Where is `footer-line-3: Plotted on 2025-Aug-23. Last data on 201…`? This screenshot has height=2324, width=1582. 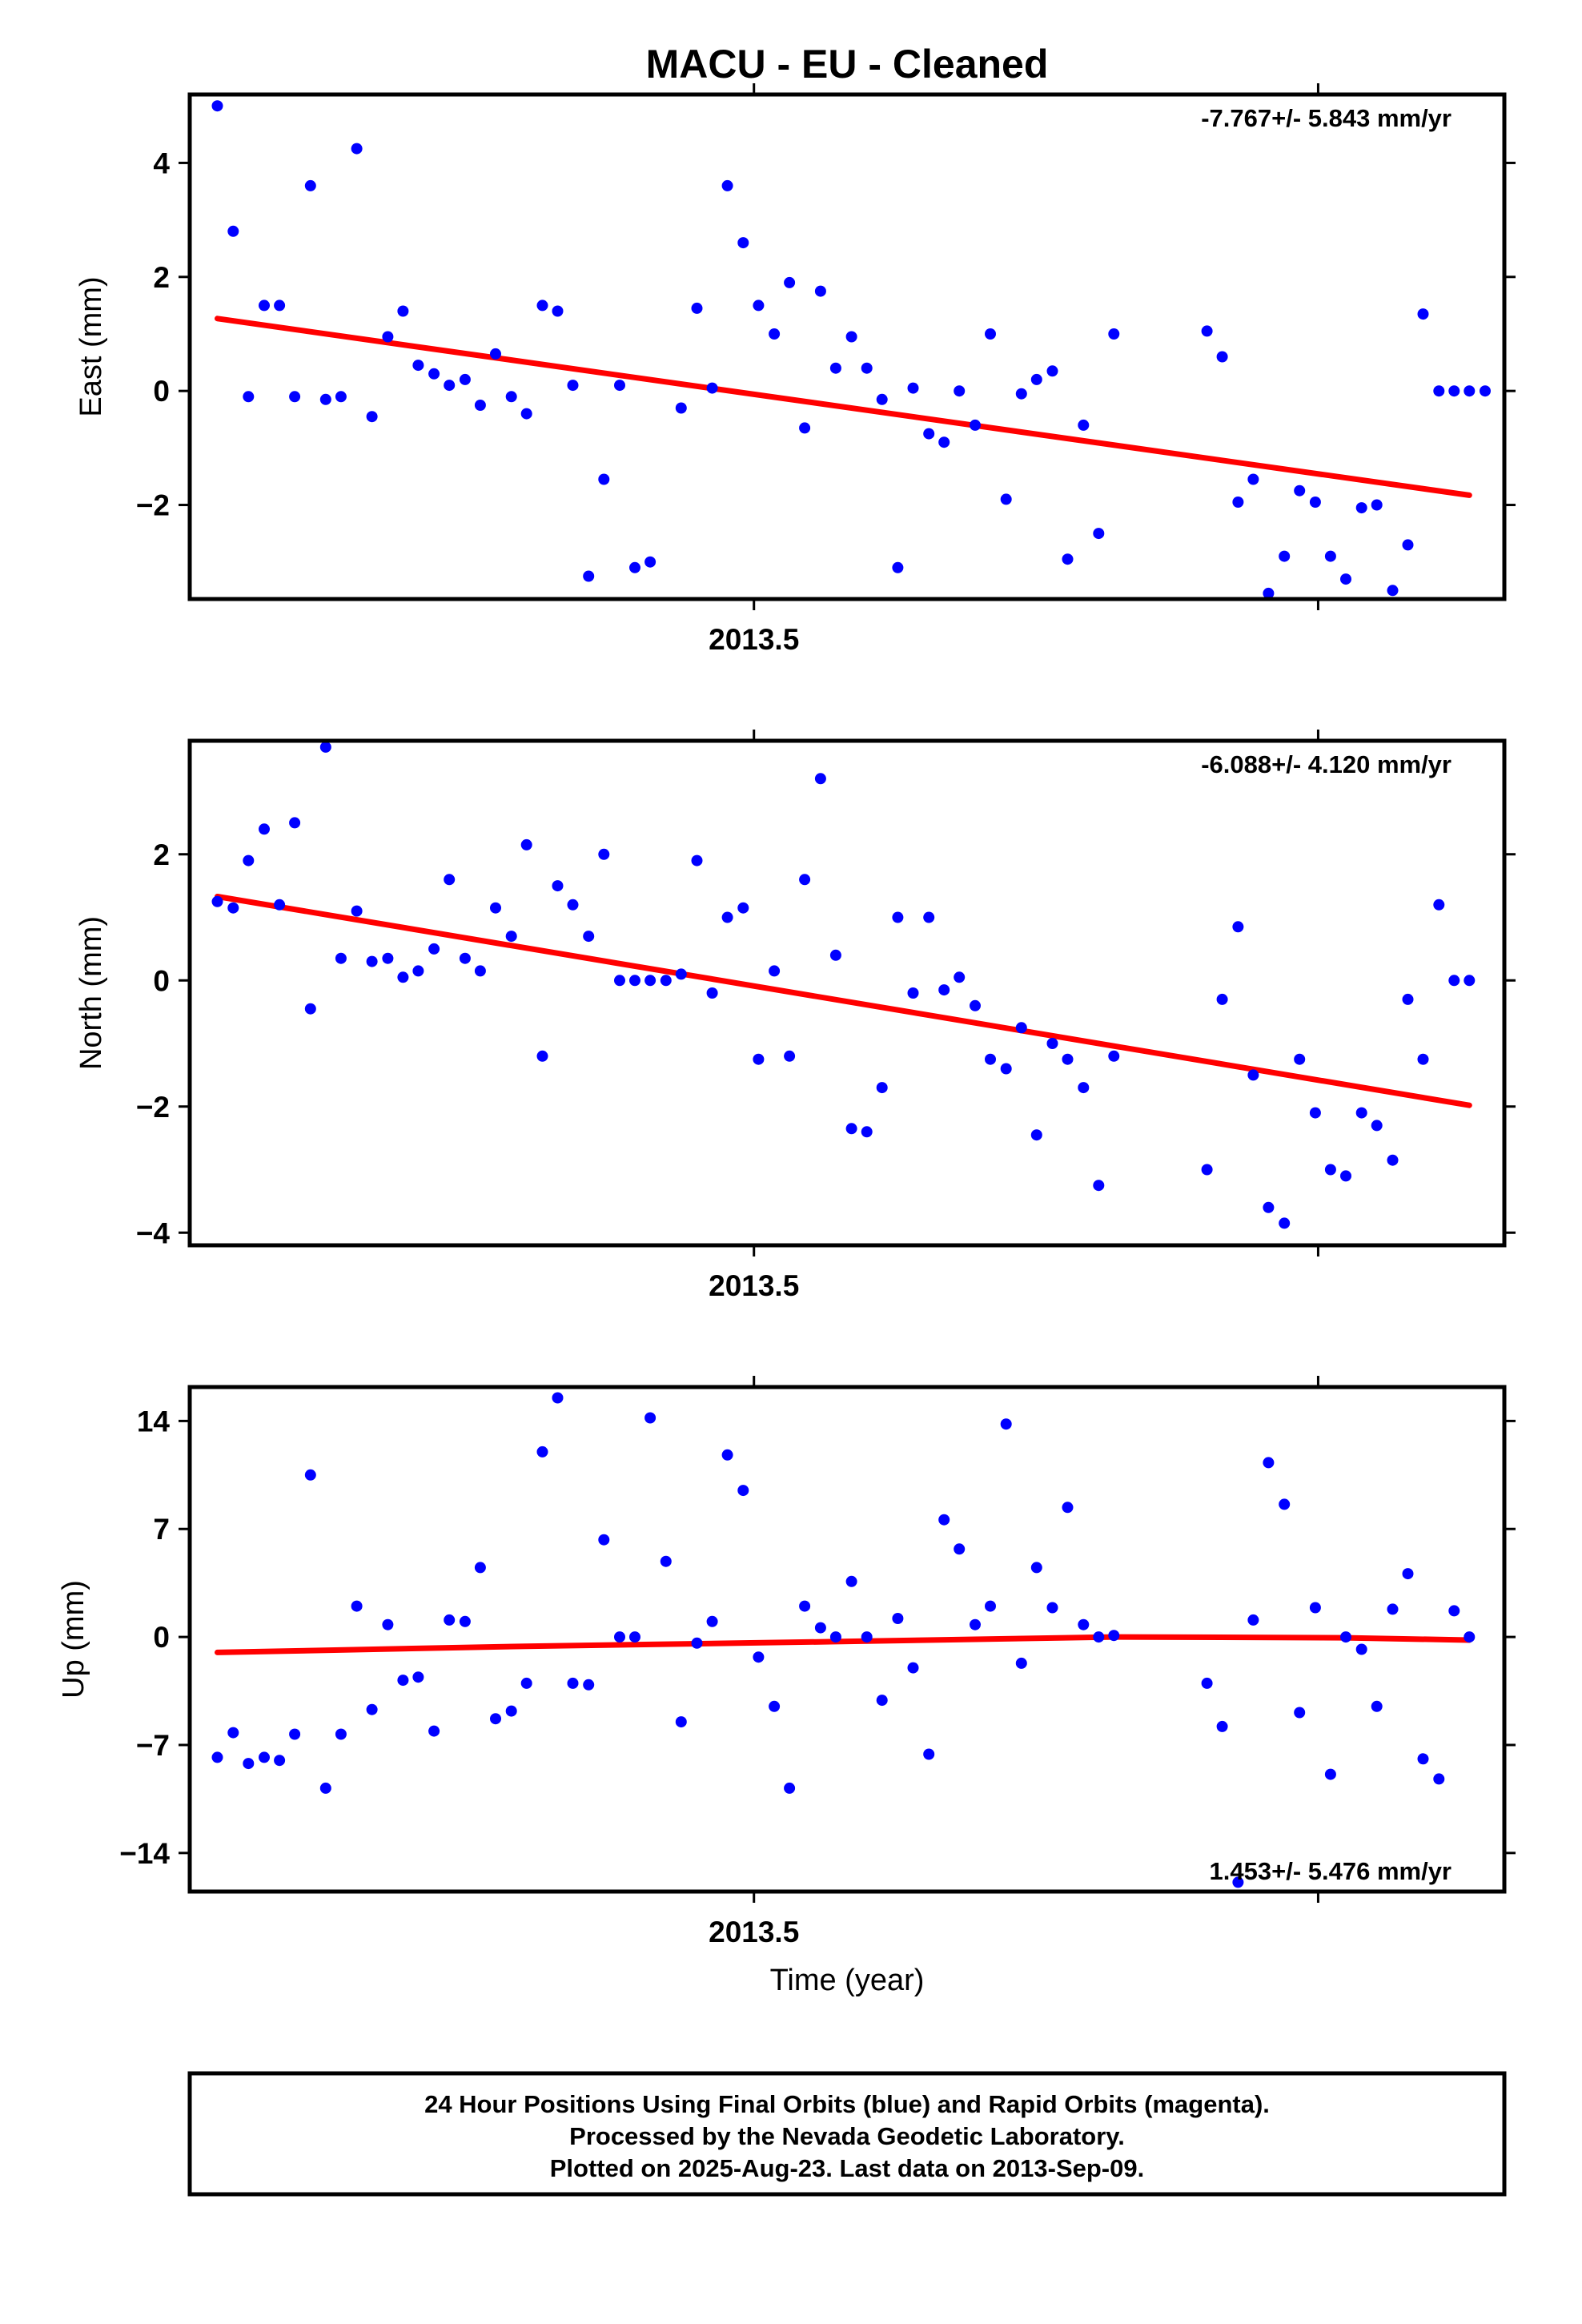
footer-line-3: Plotted on 2025-Aug-23. Last data on 201… is located at coordinates (847, 2168).